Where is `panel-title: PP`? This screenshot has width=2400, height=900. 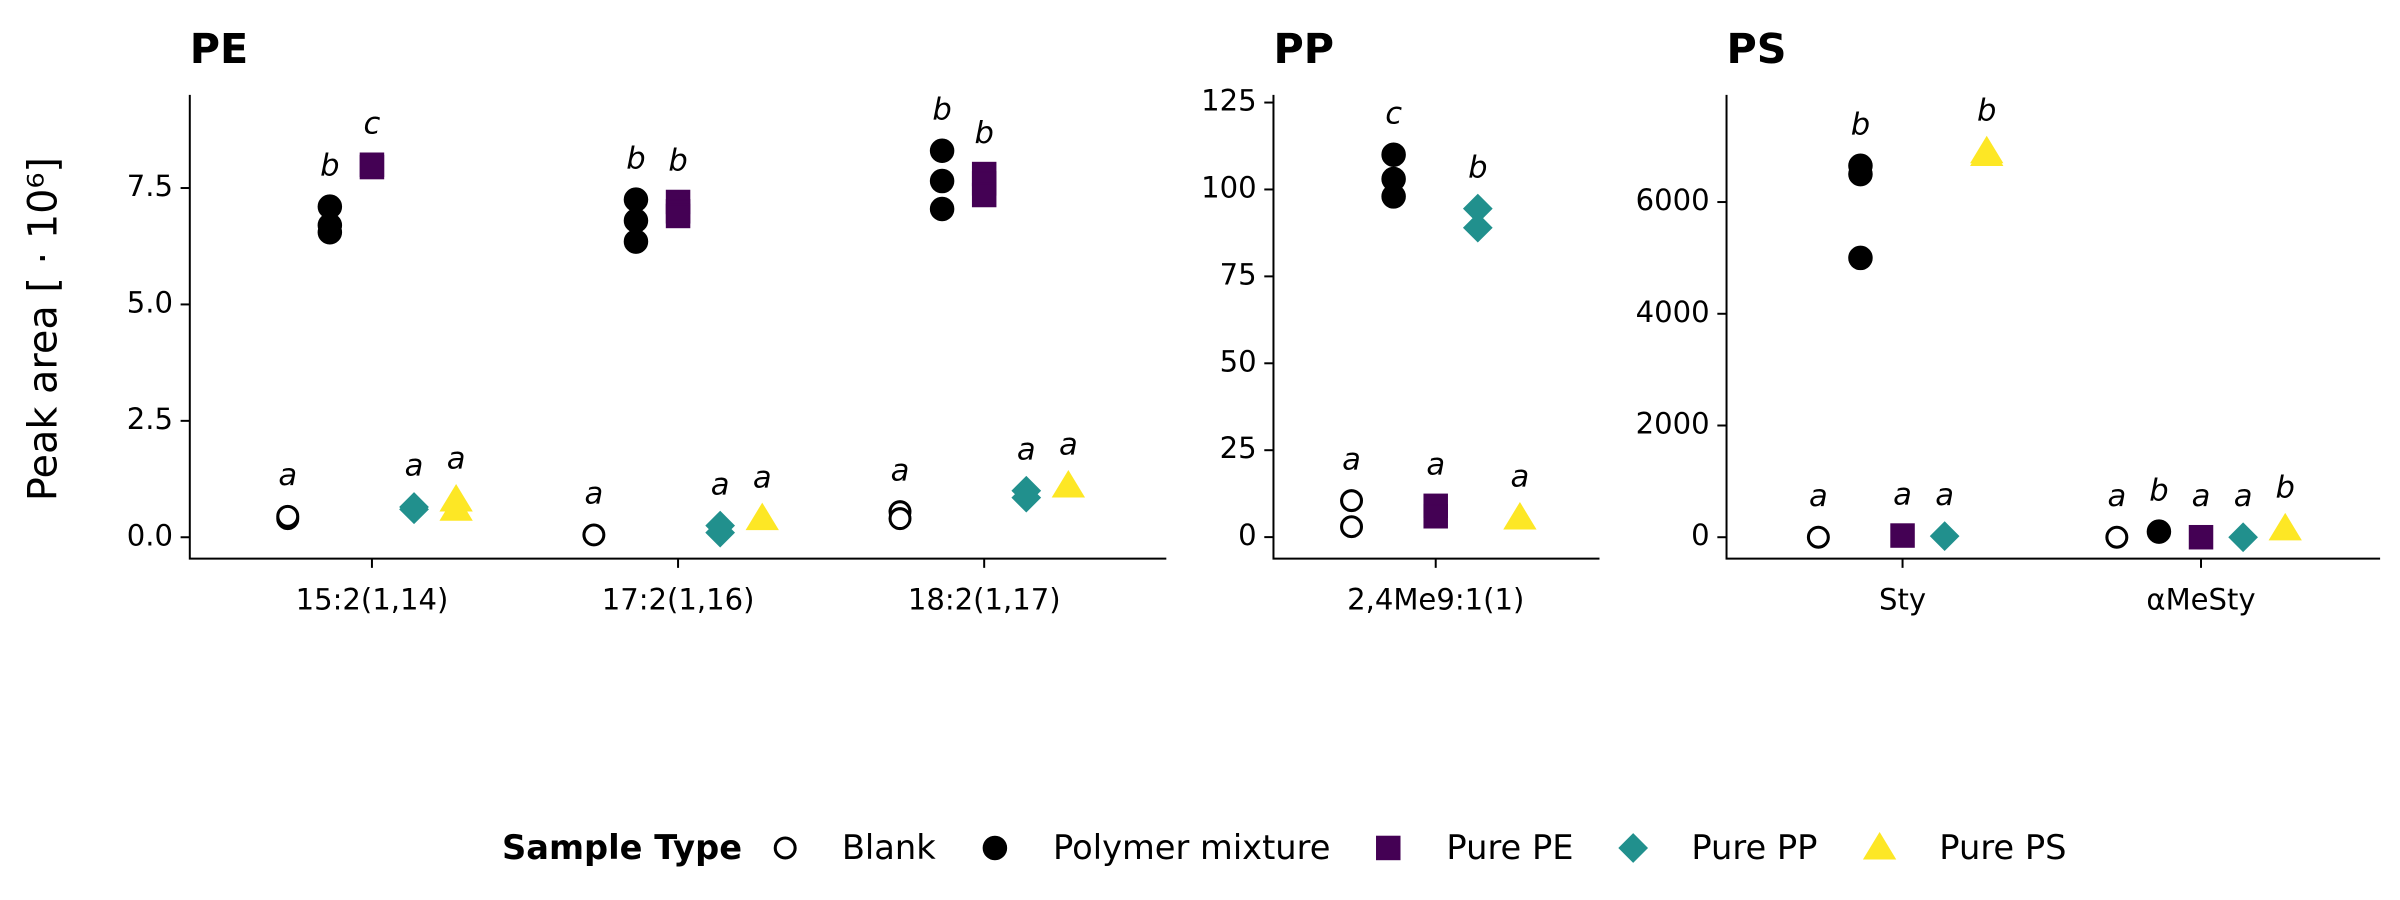
panel-title: PP is located at coordinates (1303, 49).